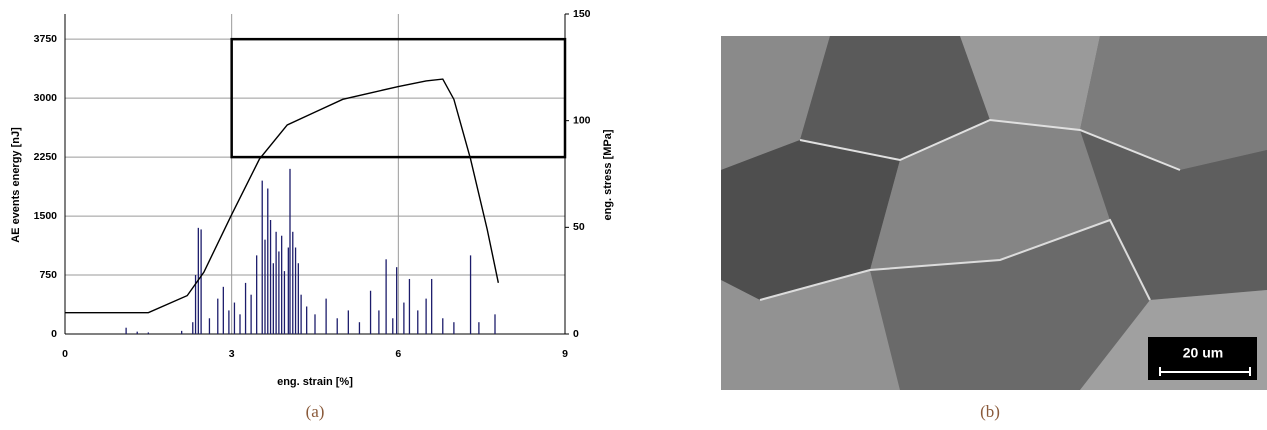 Image resolution: width=1267 pixels, height=430 pixels. What do you see at coordinates (1203, 353) in the screenshot?
I see `scale-bar-label: 20 um` at bounding box center [1203, 353].